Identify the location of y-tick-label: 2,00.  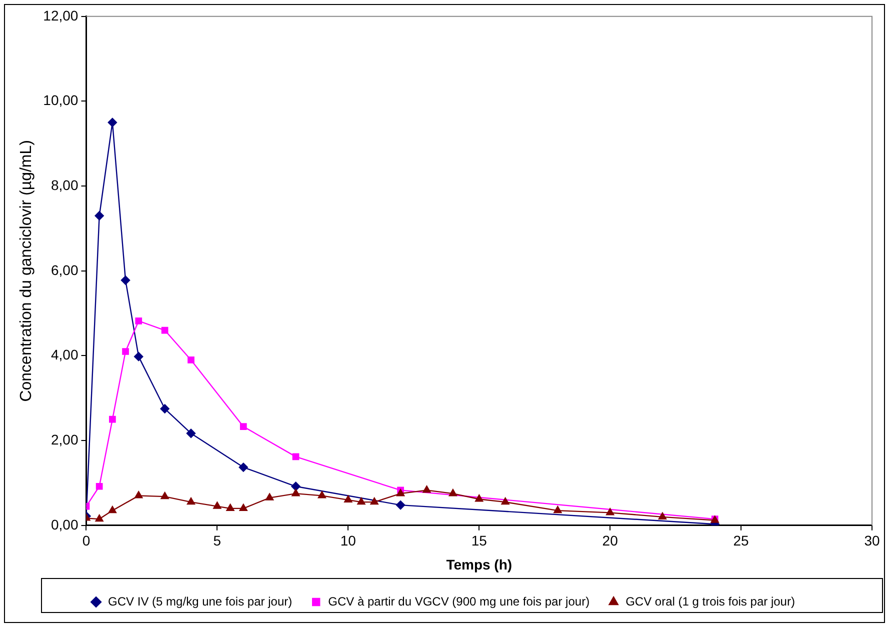
(64, 439).